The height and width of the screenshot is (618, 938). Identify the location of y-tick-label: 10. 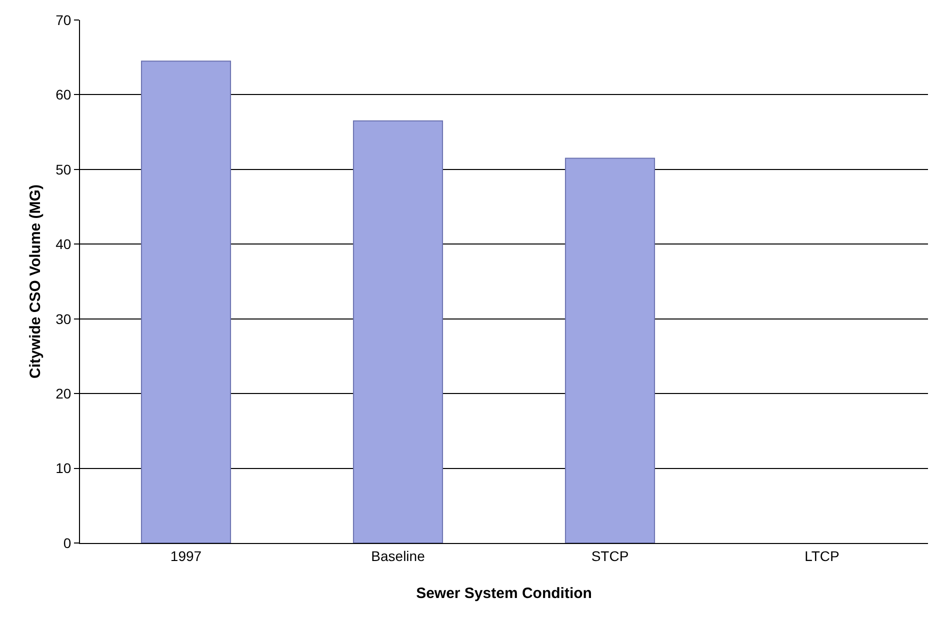
(64, 468).